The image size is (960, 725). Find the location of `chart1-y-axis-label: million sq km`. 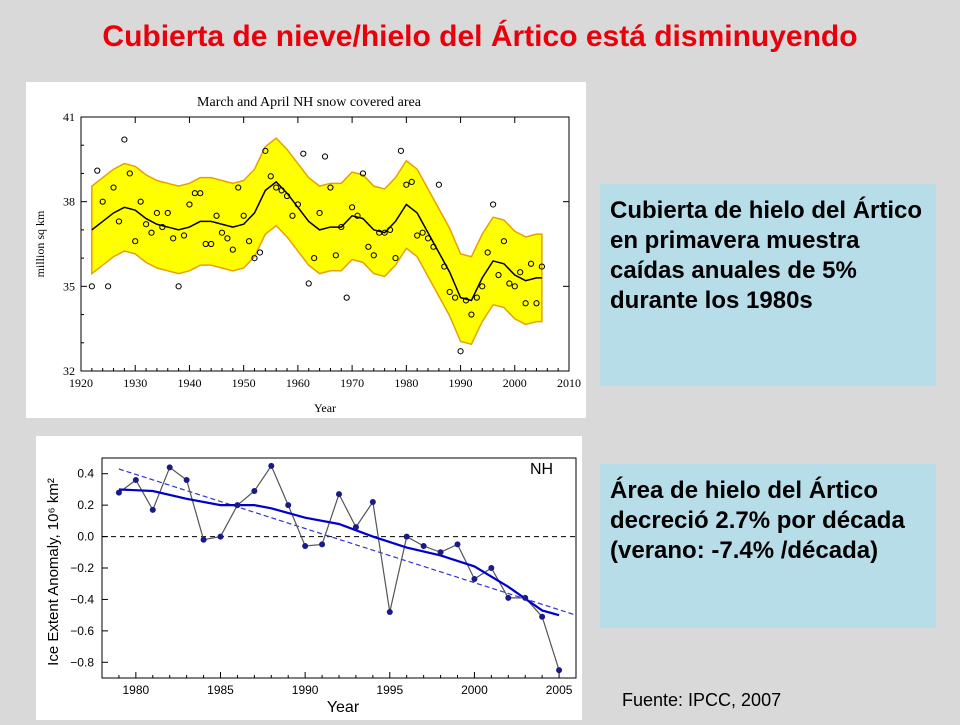

chart1-y-axis-label: million sq km is located at coordinates (40, 243).